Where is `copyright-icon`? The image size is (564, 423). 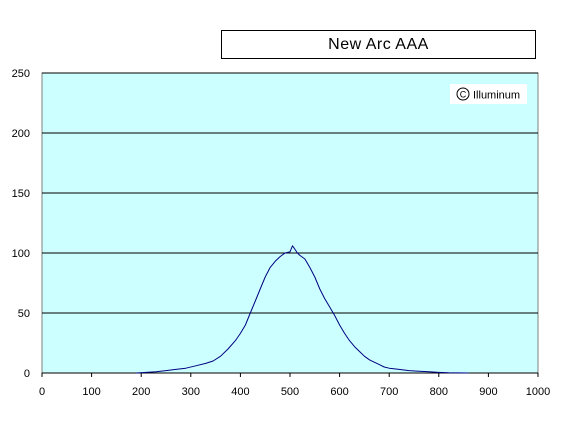
copyright-icon is located at coordinates (463, 94).